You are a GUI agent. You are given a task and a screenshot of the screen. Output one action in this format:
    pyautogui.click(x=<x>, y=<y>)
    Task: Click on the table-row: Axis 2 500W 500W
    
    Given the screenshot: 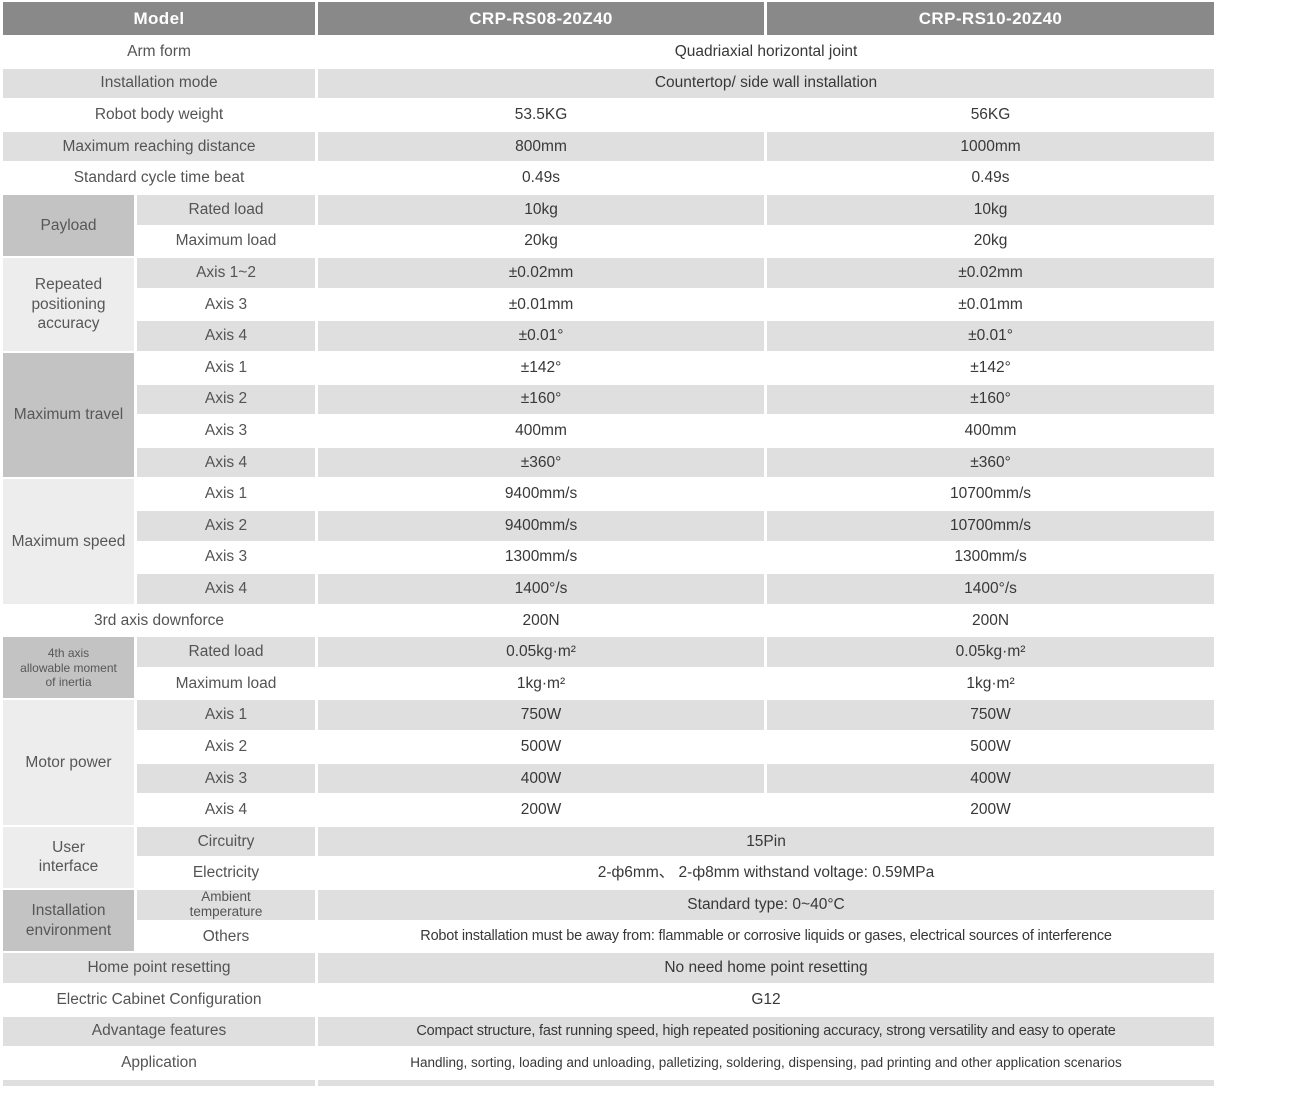 What is the action you would take?
    pyautogui.click(x=608, y=747)
    